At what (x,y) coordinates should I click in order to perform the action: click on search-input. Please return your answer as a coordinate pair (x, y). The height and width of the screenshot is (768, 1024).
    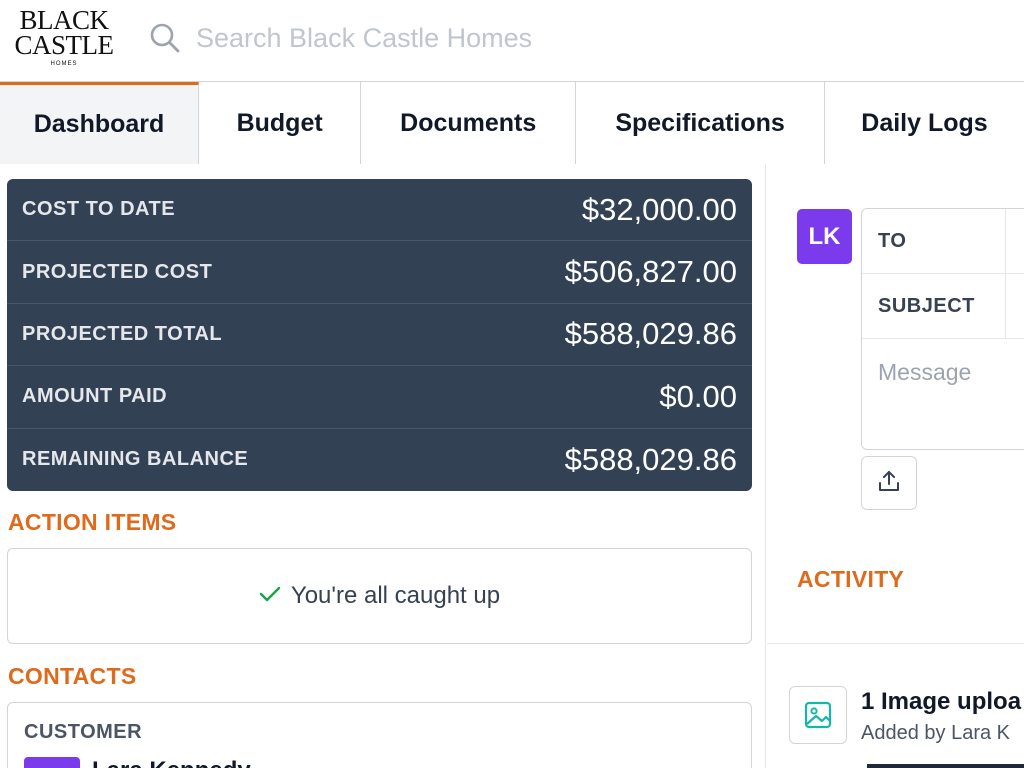
    Looking at the image, I should click on (466, 38).